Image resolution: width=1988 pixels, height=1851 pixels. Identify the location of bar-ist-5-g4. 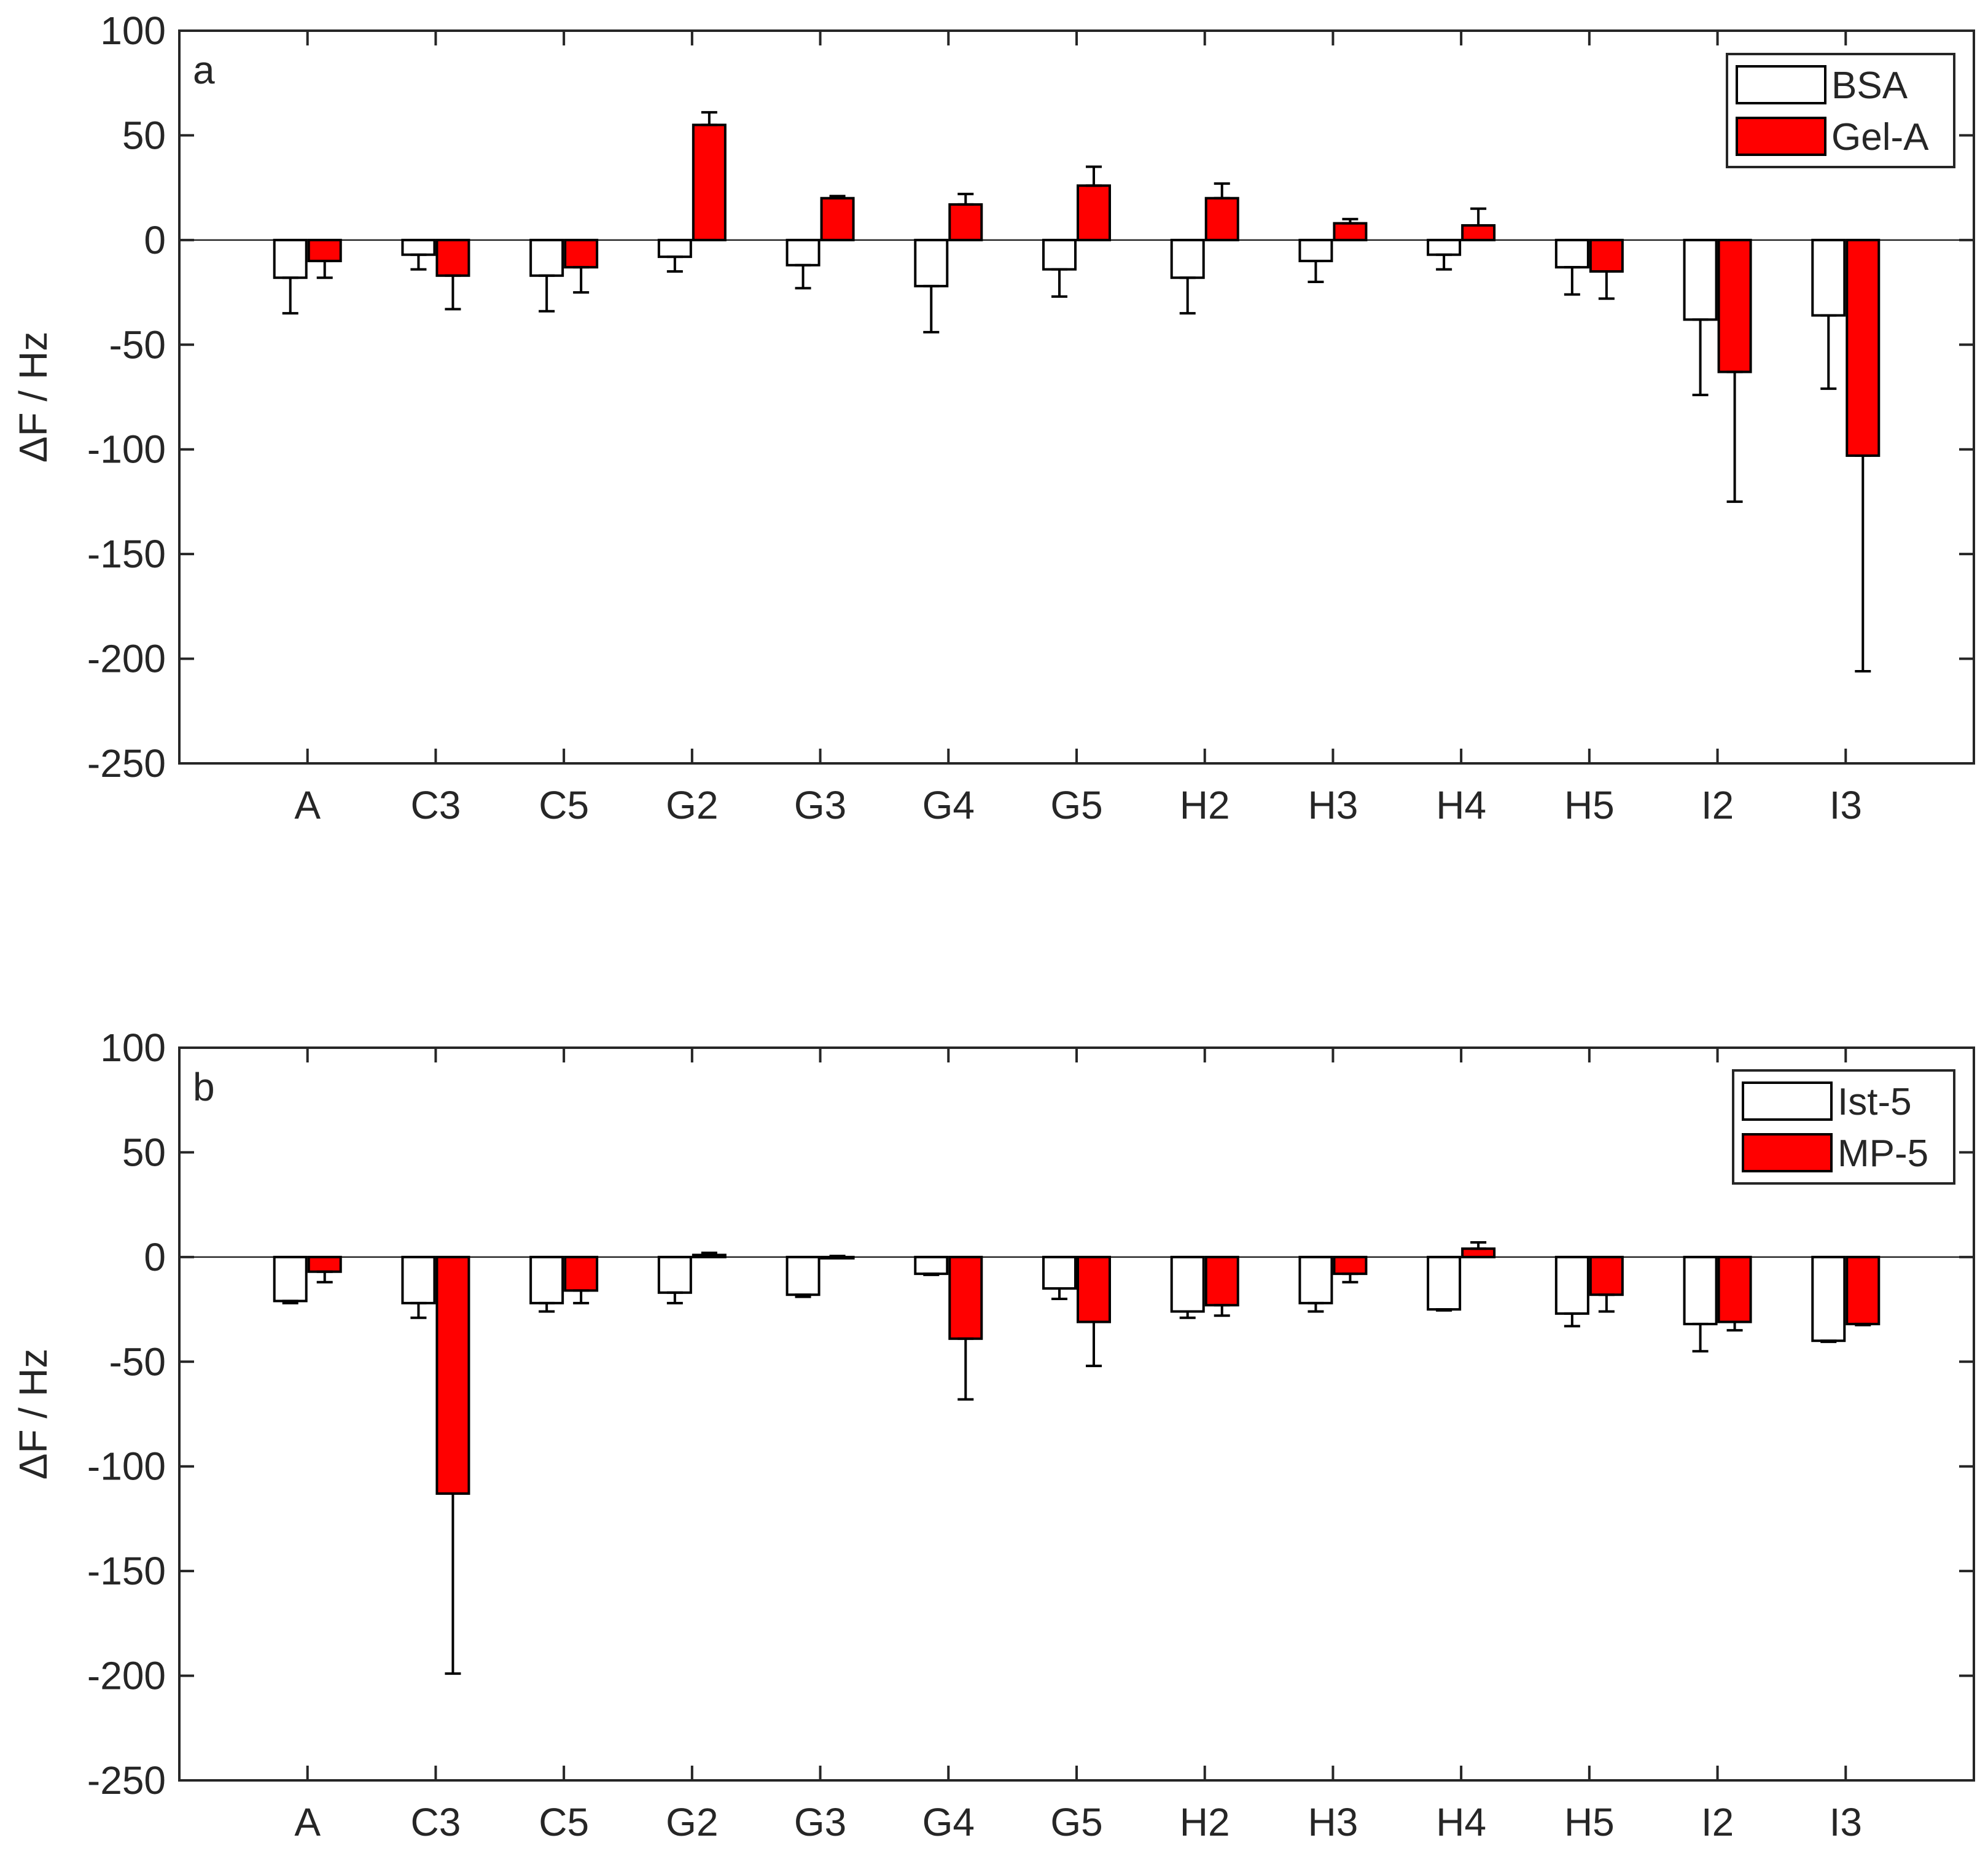
(932, 1265).